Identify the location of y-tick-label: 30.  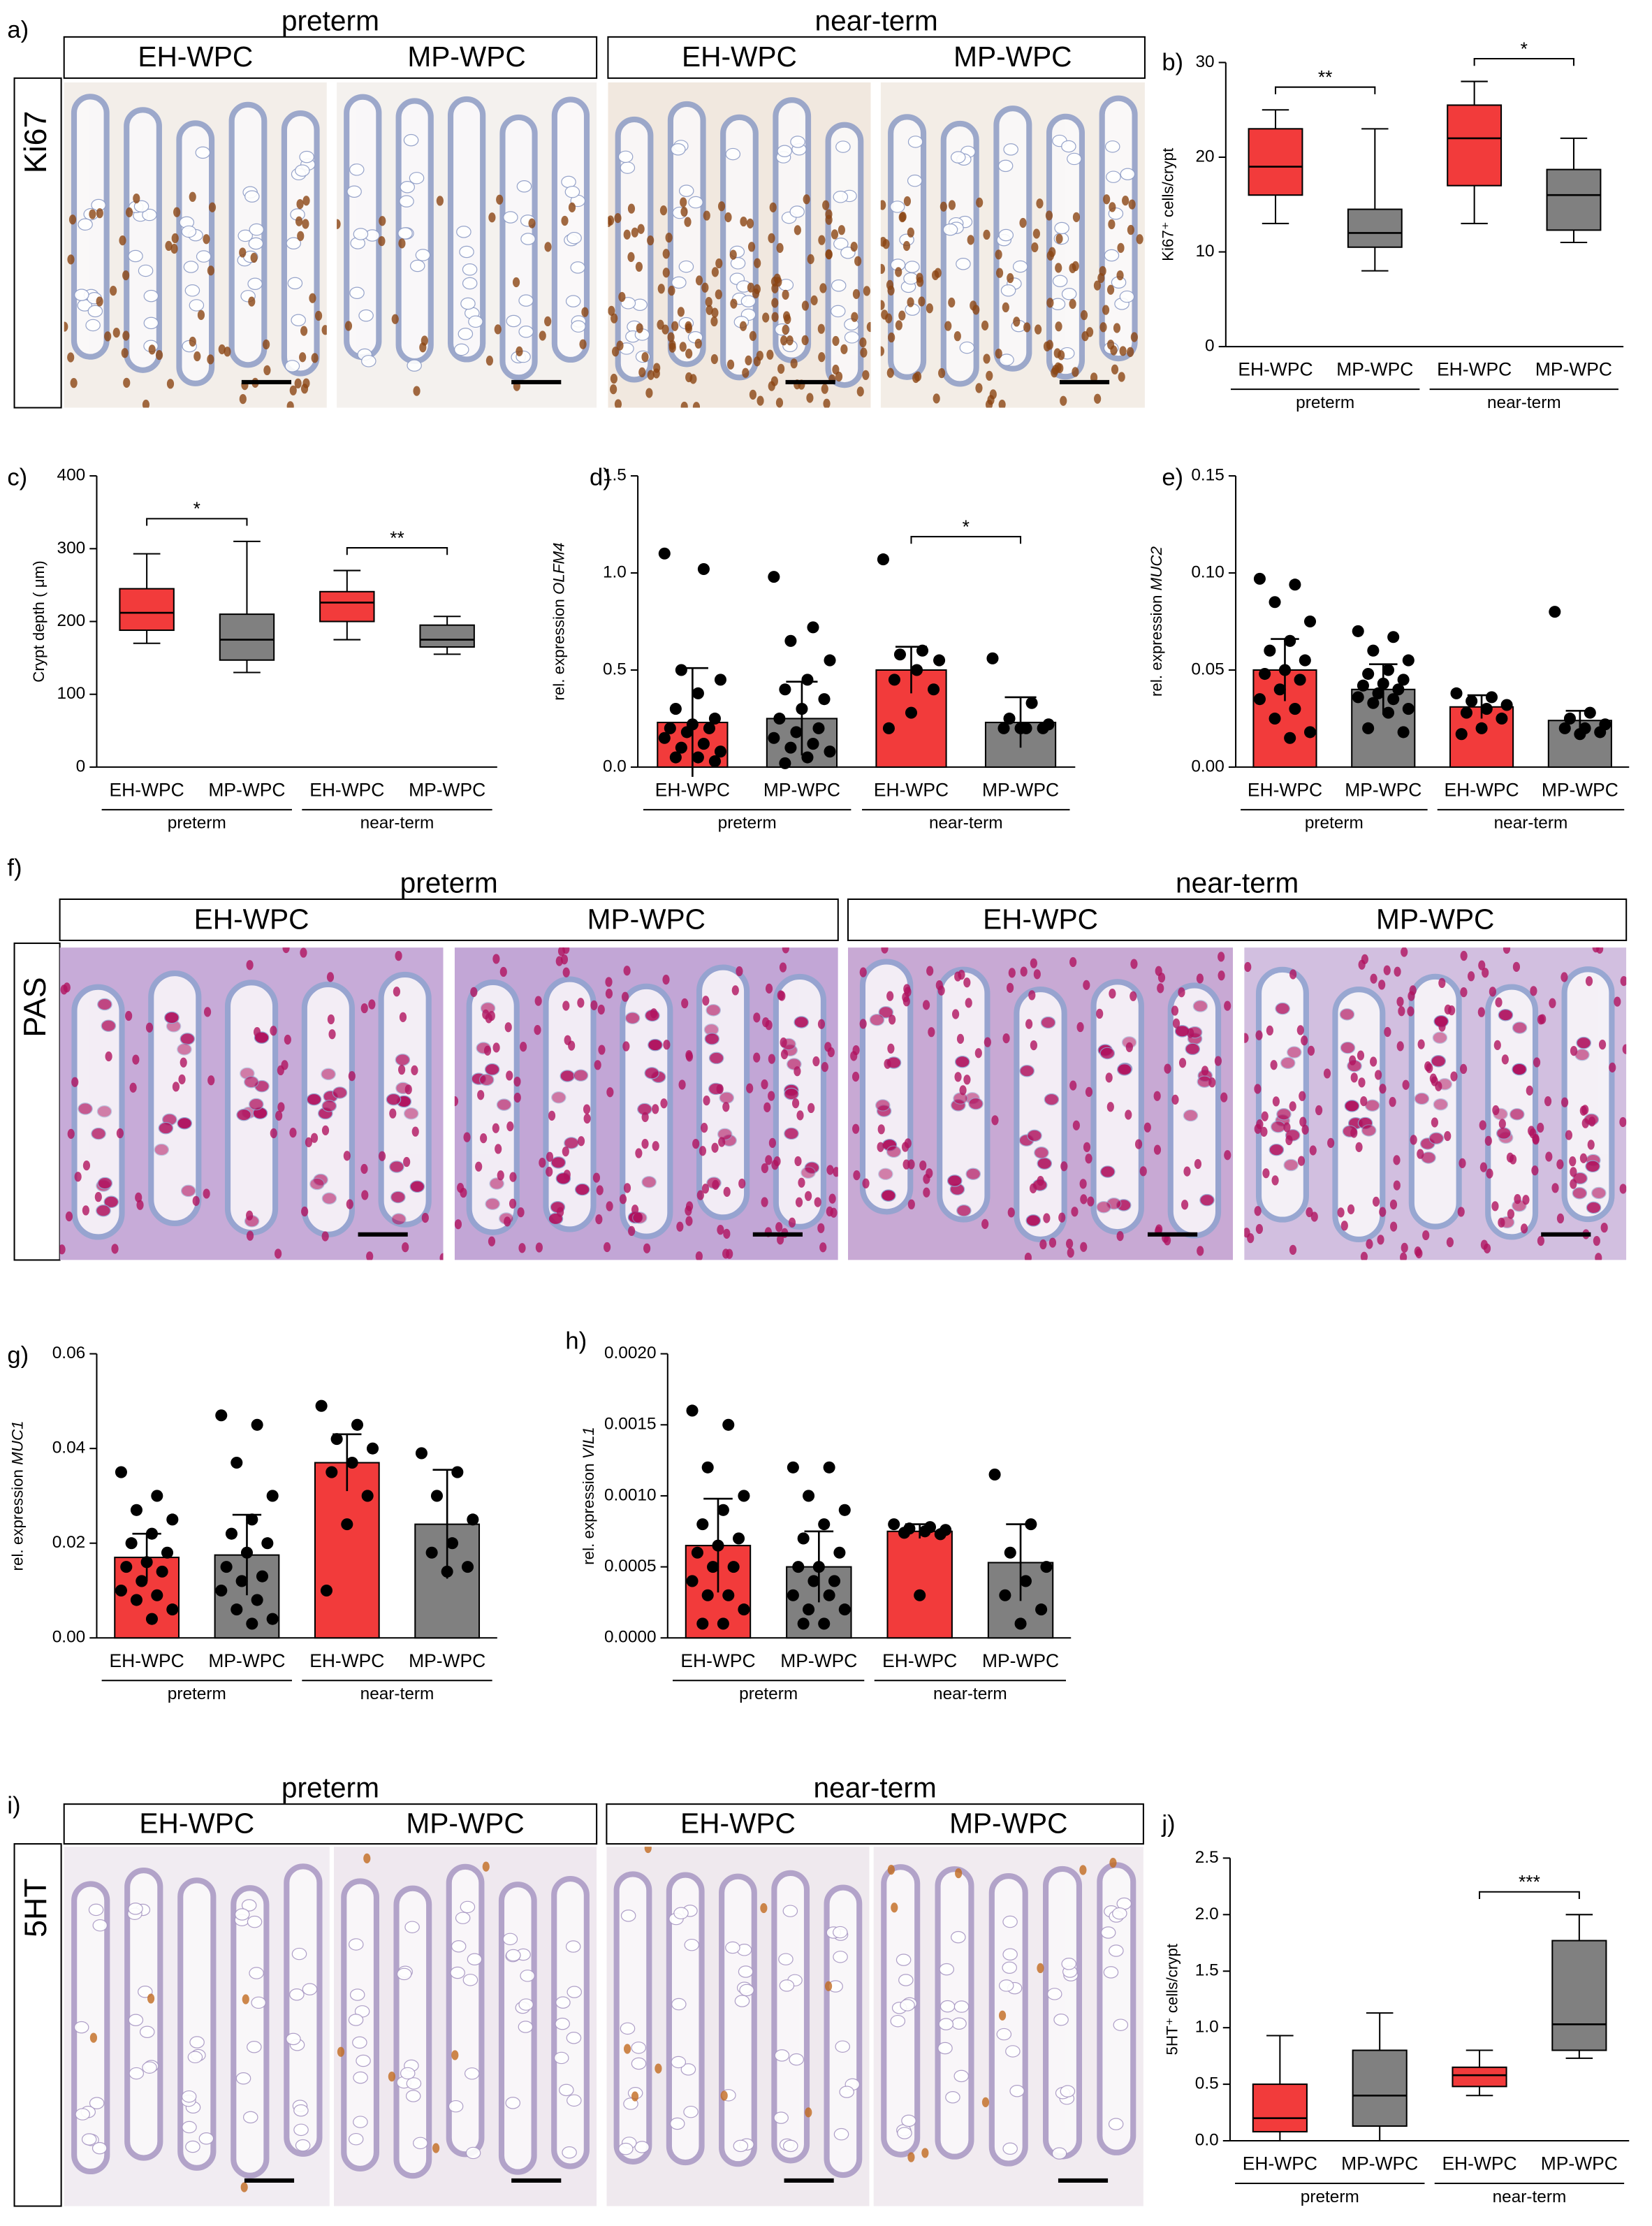
(1204, 61).